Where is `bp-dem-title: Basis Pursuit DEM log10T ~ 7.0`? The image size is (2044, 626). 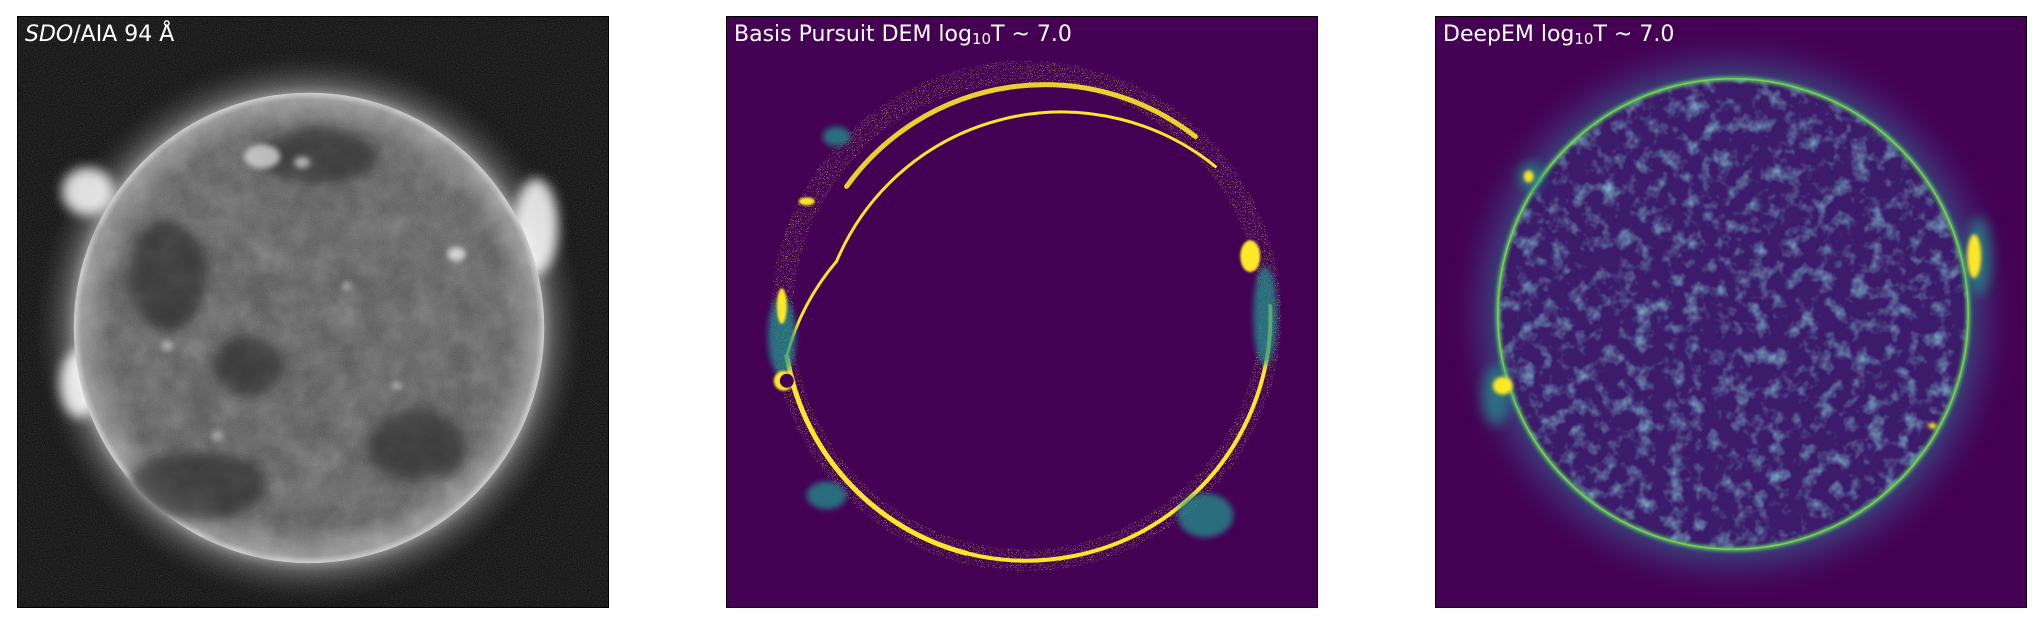 bp-dem-title: Basis Pursuit DEM log10T ~ 7.0 is located at coordinates (903, 35).